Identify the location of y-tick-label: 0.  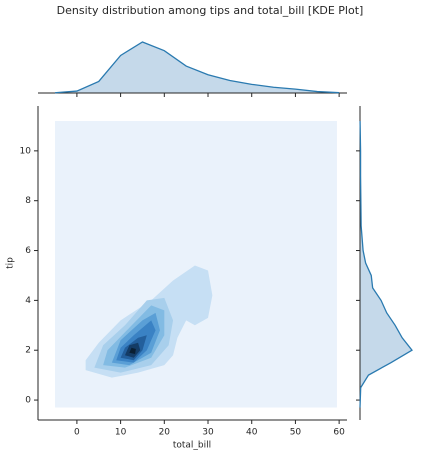
(28, 401).